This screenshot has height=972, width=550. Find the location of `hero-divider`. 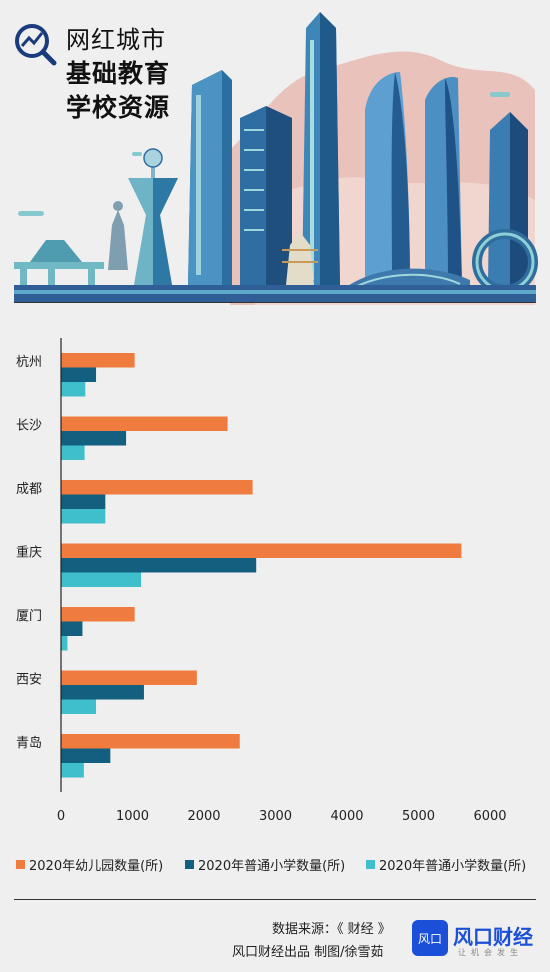

hero-divider is located at coordinates (275, 302).